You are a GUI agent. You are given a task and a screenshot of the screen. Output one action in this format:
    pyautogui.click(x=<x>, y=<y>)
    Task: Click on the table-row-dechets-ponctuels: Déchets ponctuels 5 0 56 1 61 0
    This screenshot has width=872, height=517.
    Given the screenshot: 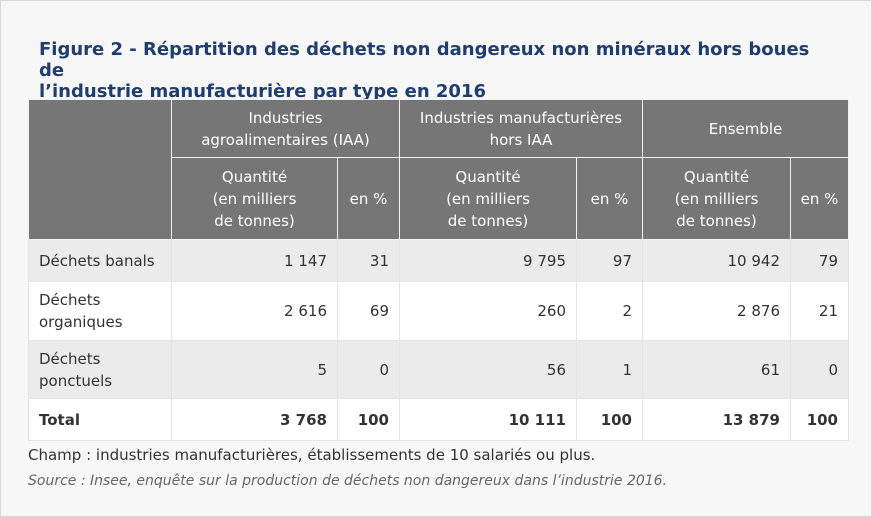 What is the action you would take?
    pyautogui.click(x=438, y=369)
    